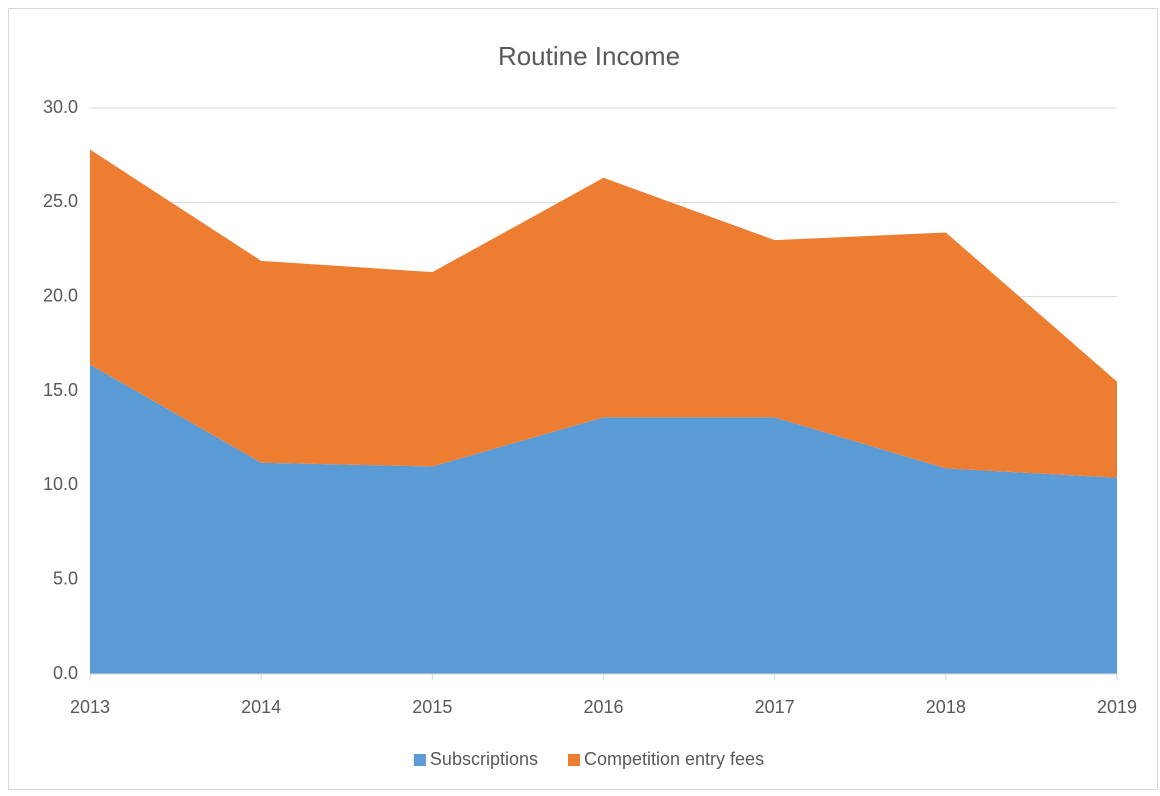 This screenshot has width=1160, height=796. Describe the element at coordinates (65, 578) in the screenshot. I see `y-tick-label: 5.0` at that location.